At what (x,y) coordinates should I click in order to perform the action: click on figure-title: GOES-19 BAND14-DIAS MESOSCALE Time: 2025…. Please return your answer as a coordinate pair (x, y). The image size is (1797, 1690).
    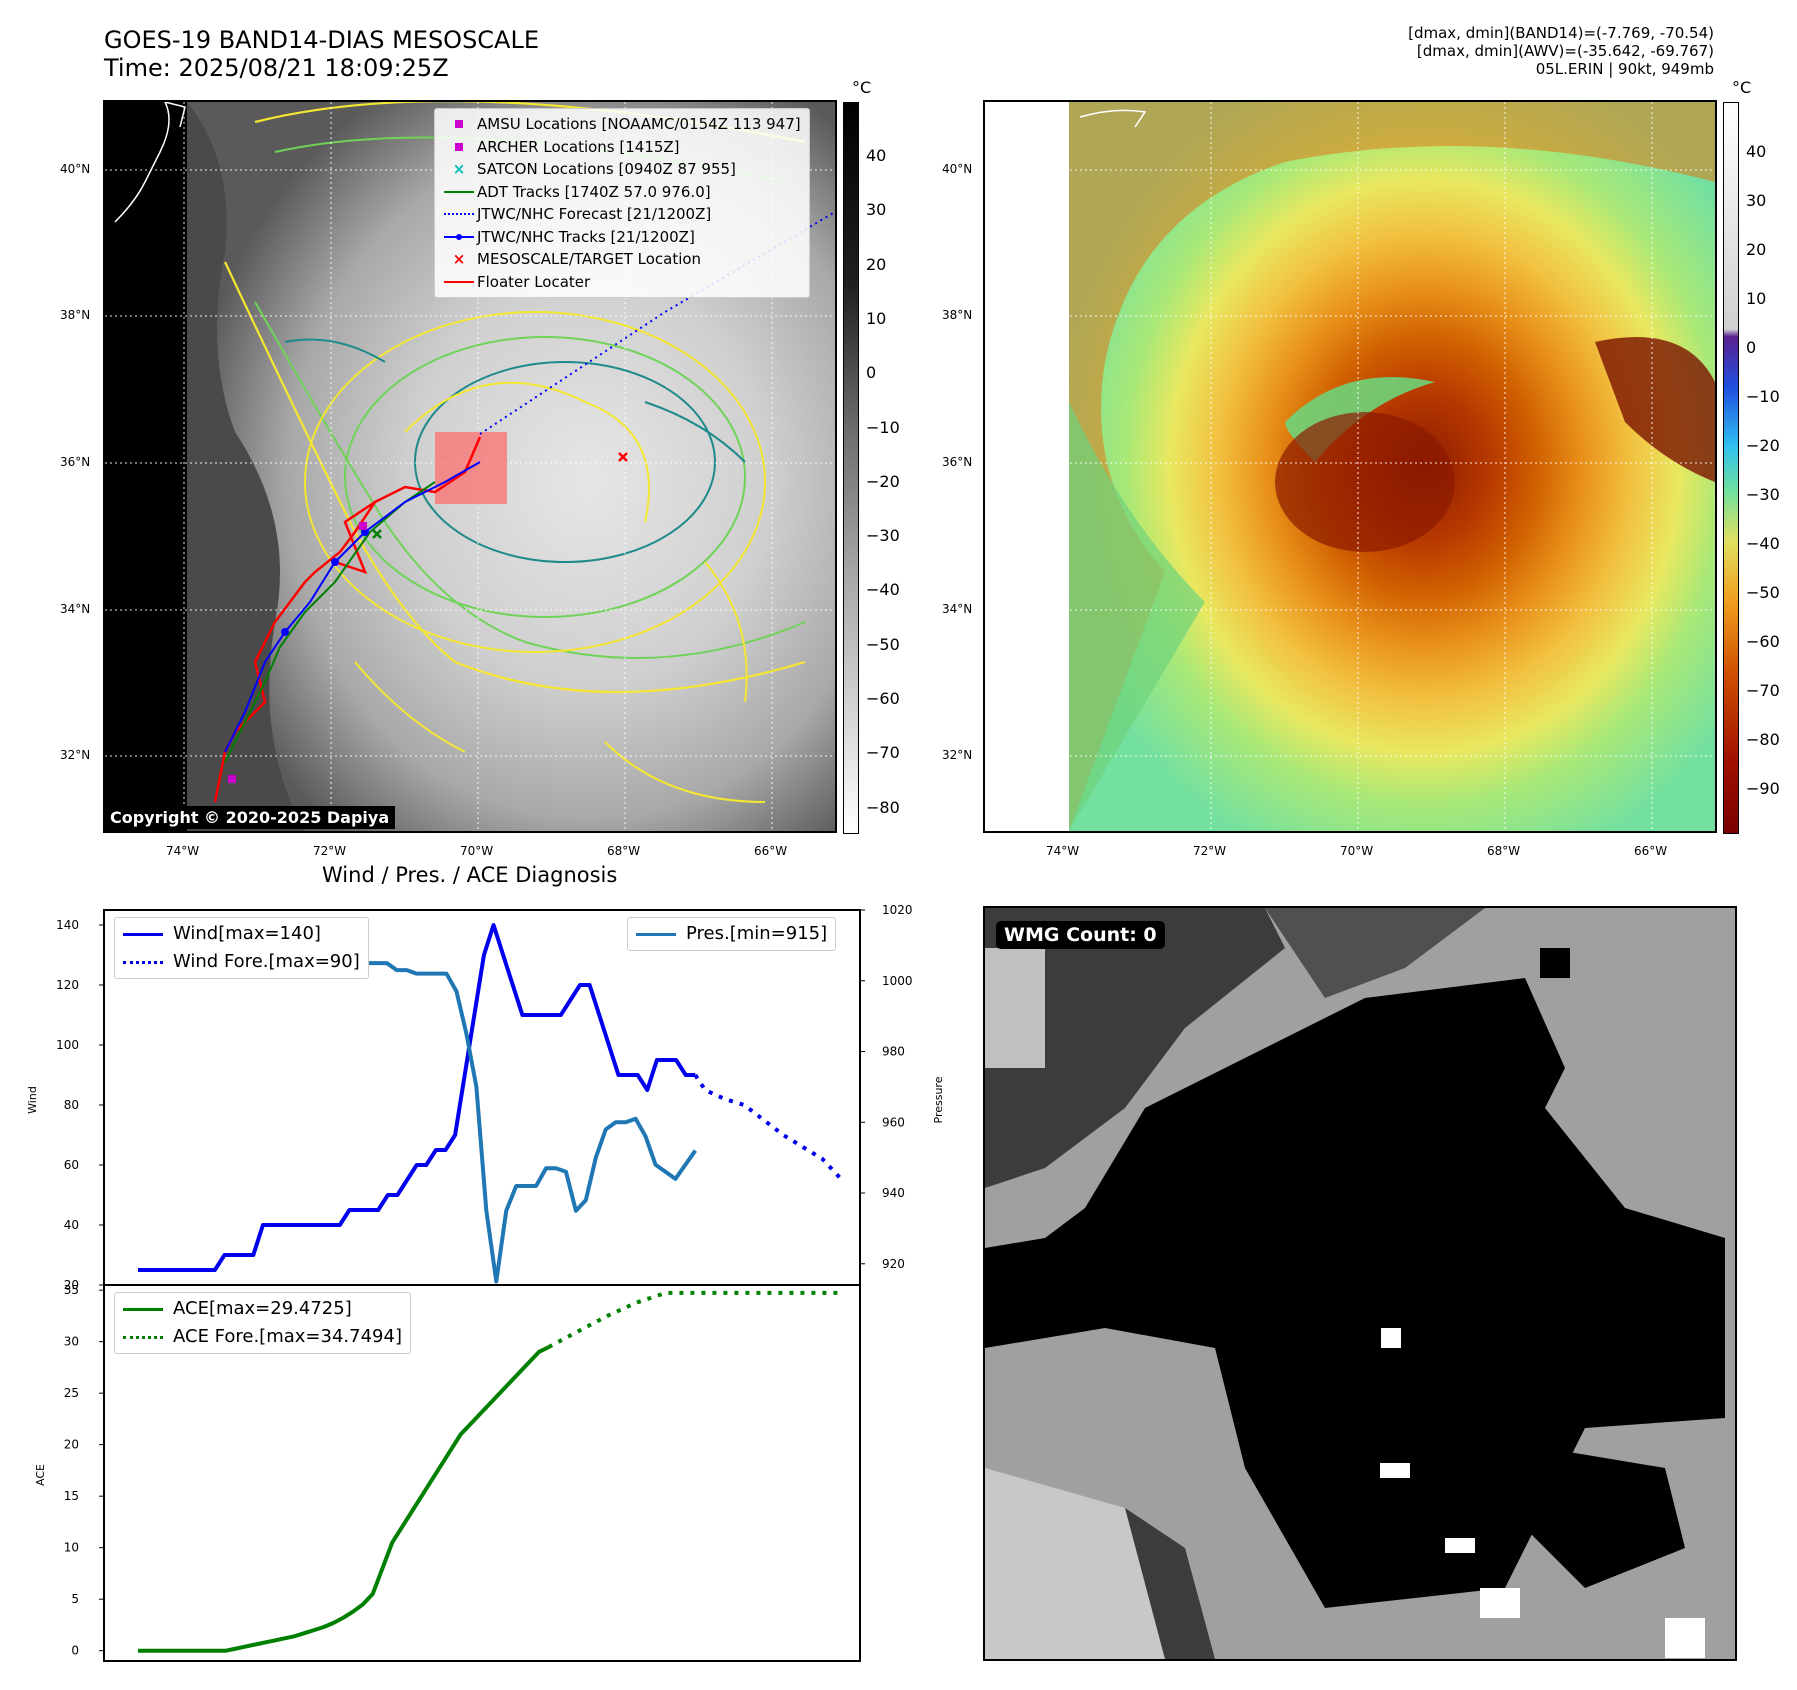
    Looking at the image, I should click on (321, 54).